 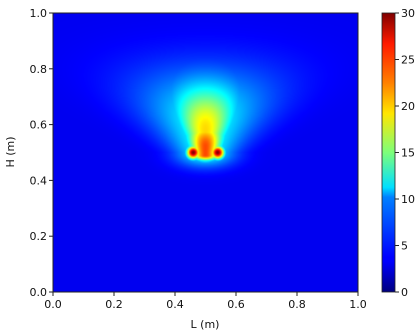 What do you see at coordinates (39, 236) in the screenshot?
I see `y-tick-label: 0.2` at bounding box center [39, 236].